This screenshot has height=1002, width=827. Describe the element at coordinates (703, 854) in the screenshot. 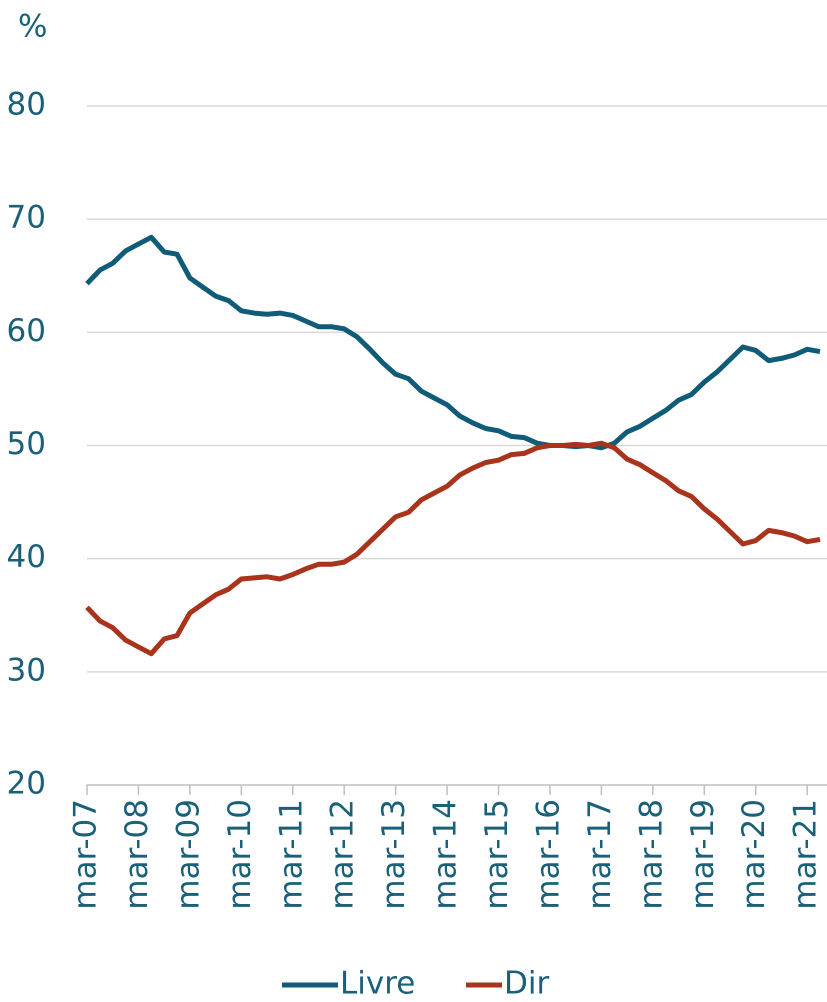

I see `x-tick-label: mar-19` at that location.